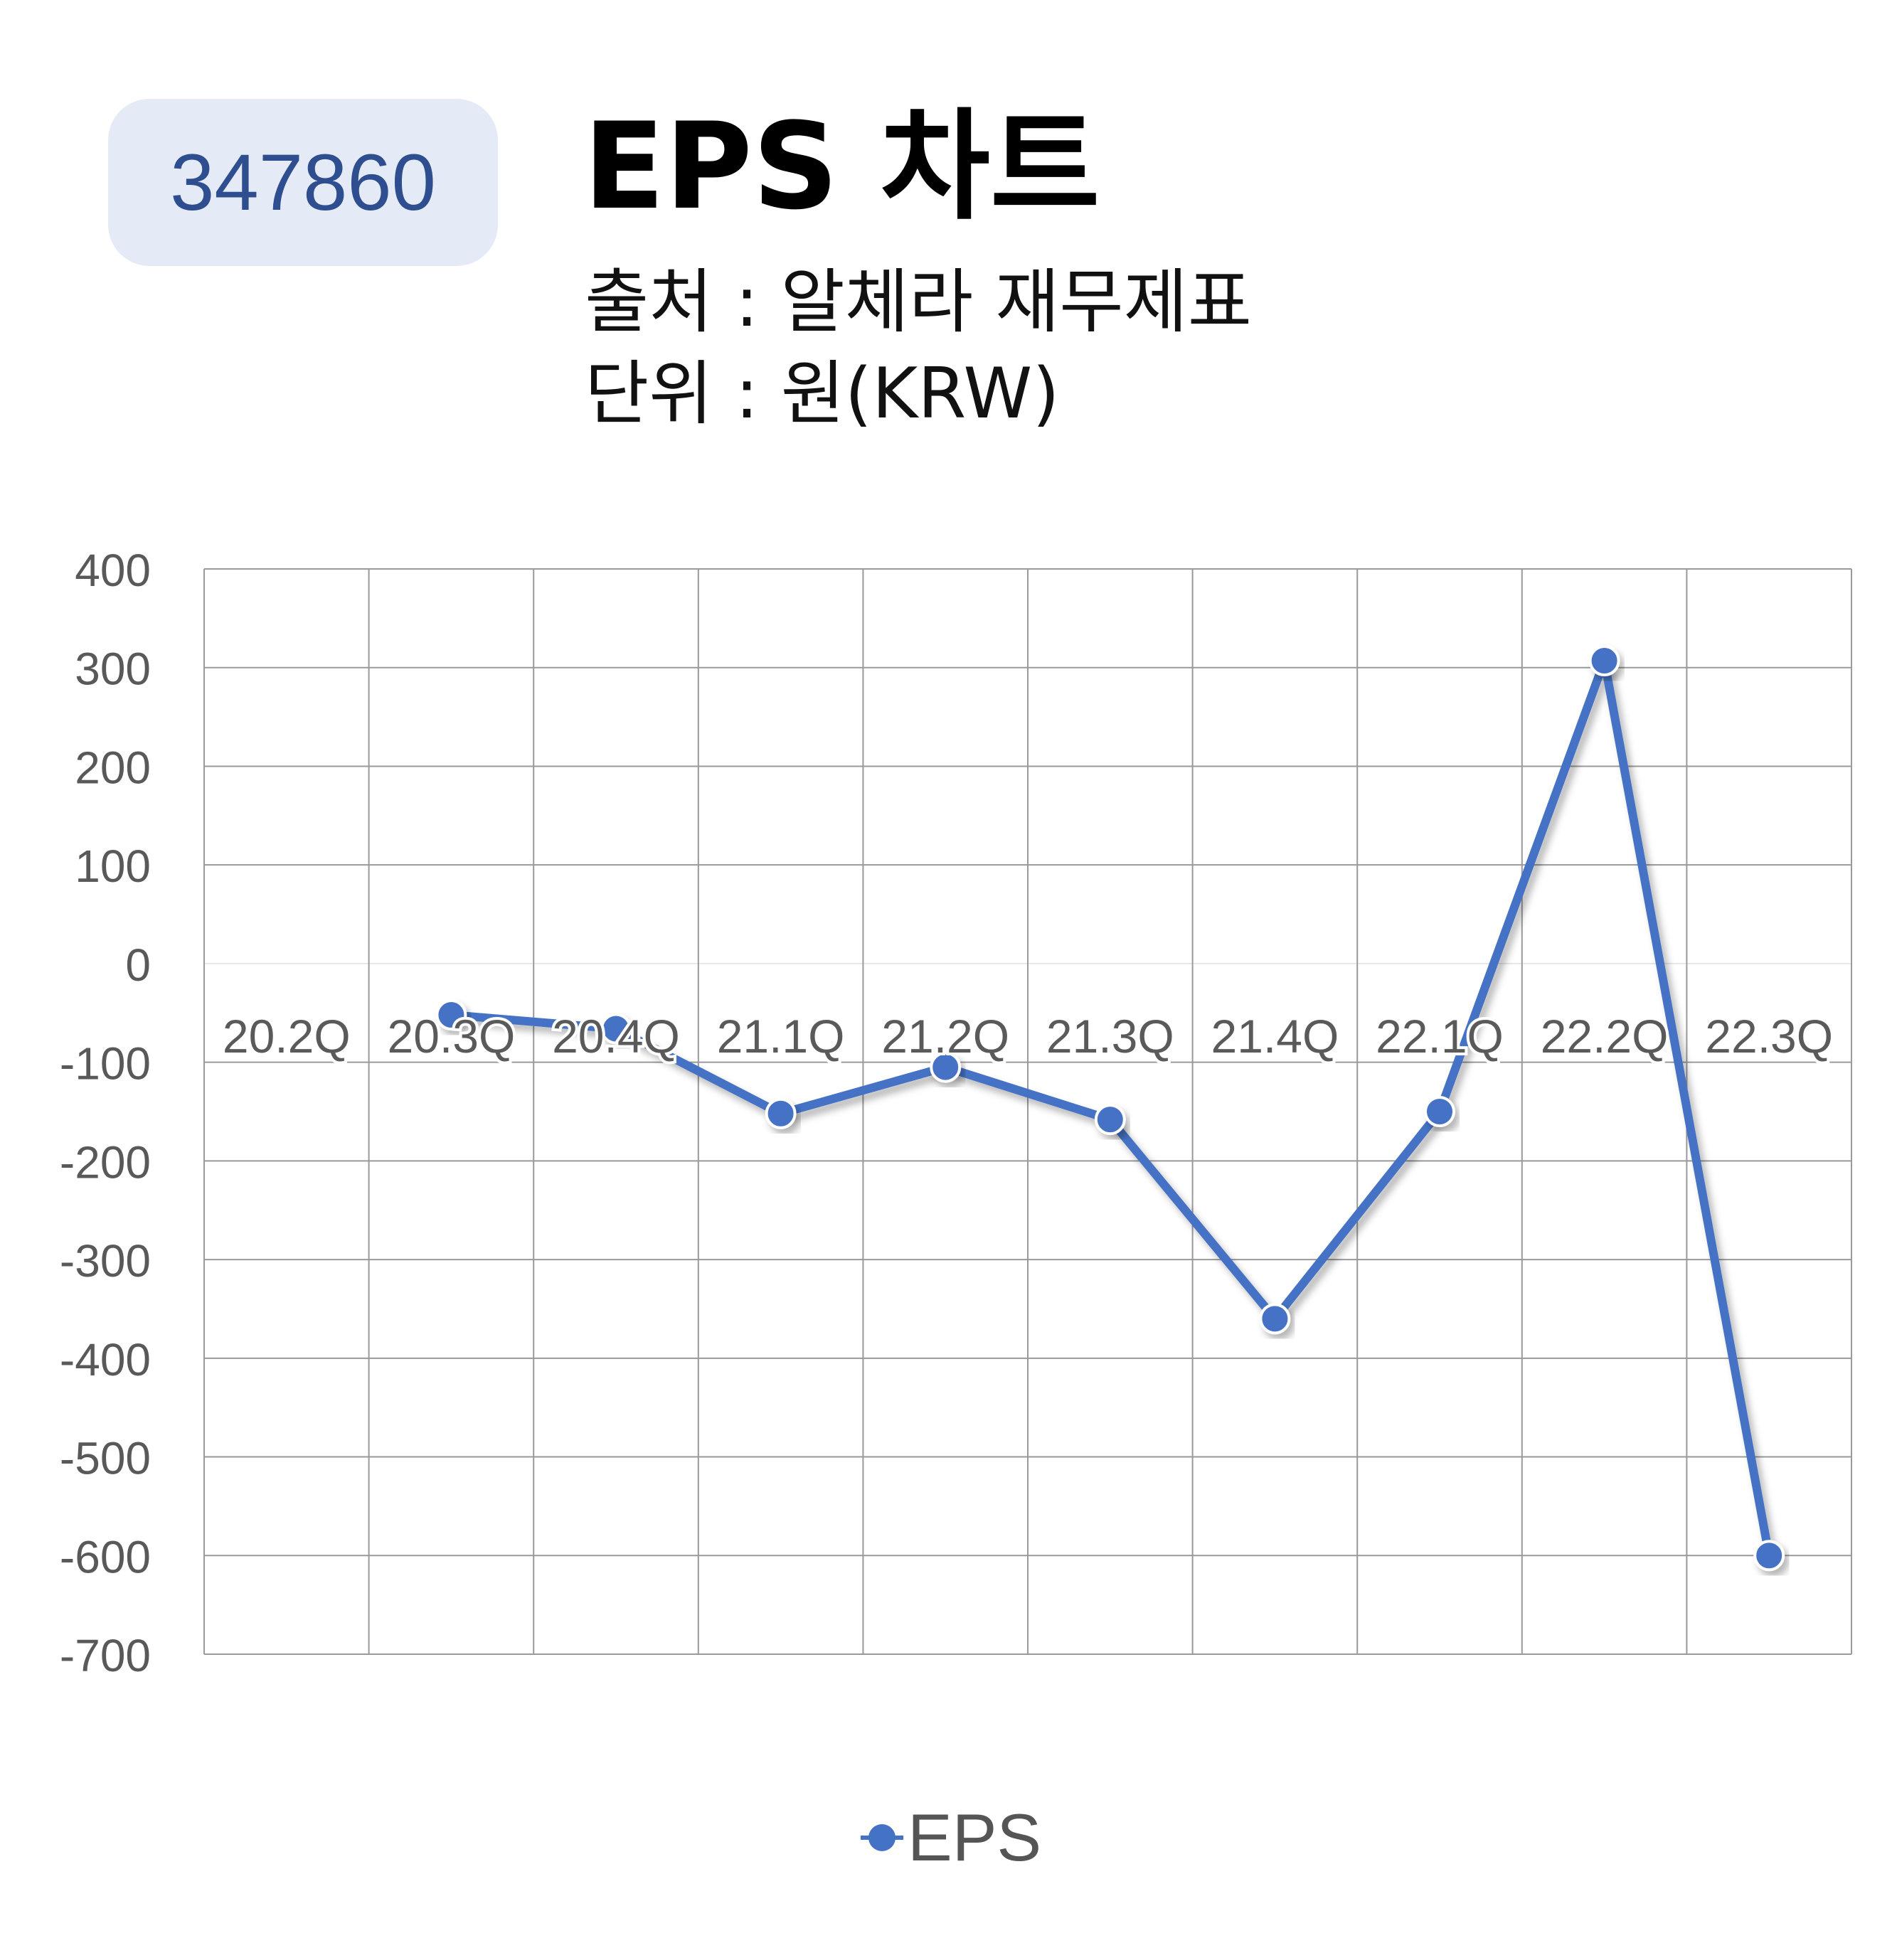 The width and height of the screenshot is (1897, 1960). Describe the element at coordinates (781, 1036) in the screenshot. I see `x-tick-label: 21.1Q` at that location.